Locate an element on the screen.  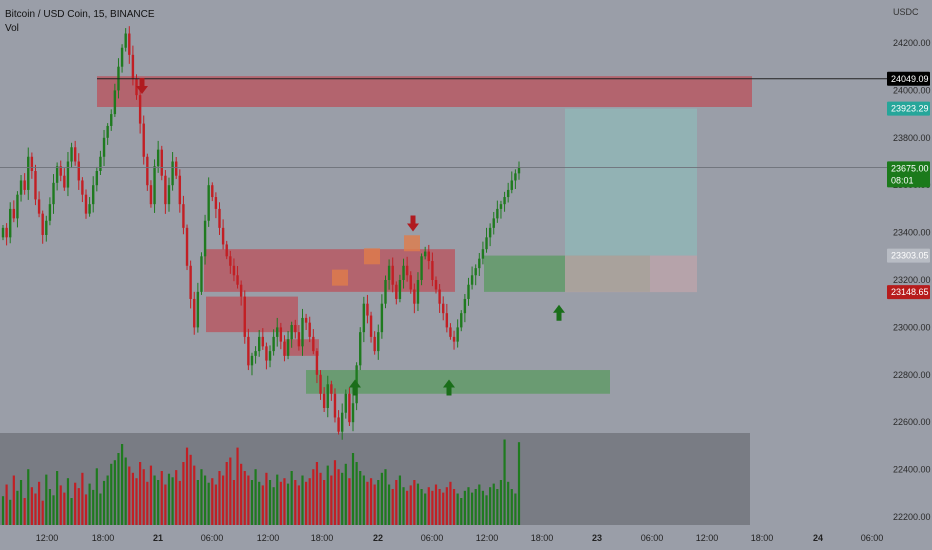
price-tick: 22400.00 is located at coordinates (912, 470).